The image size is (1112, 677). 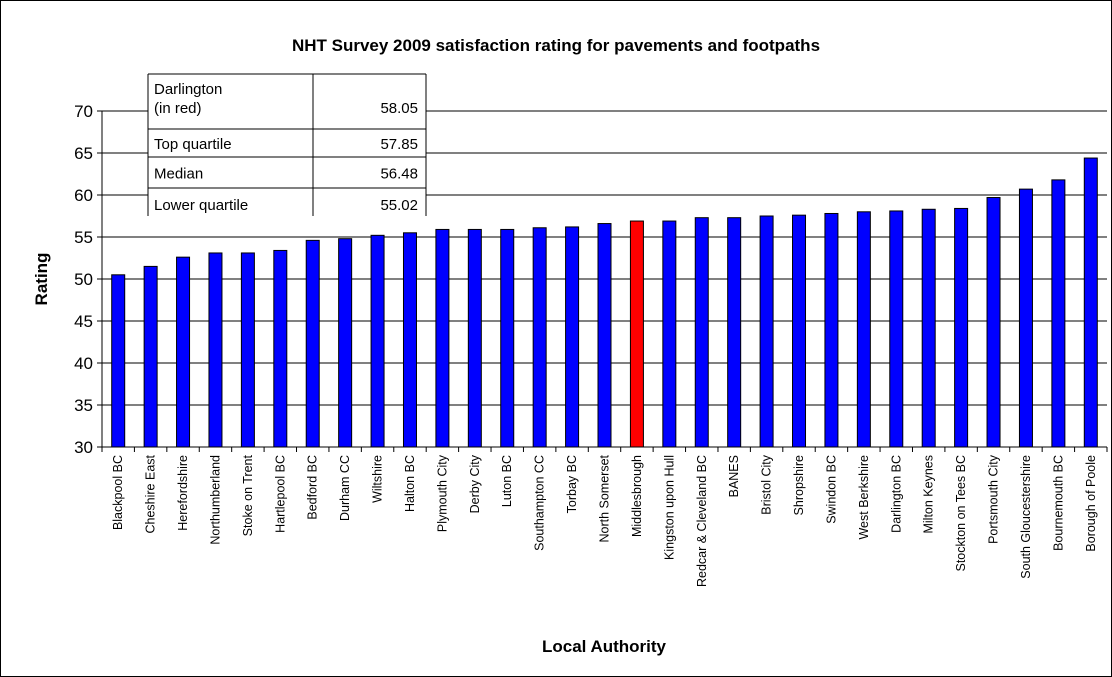 I want to click on y-tick-label: 30, so click(x=83, y=447).